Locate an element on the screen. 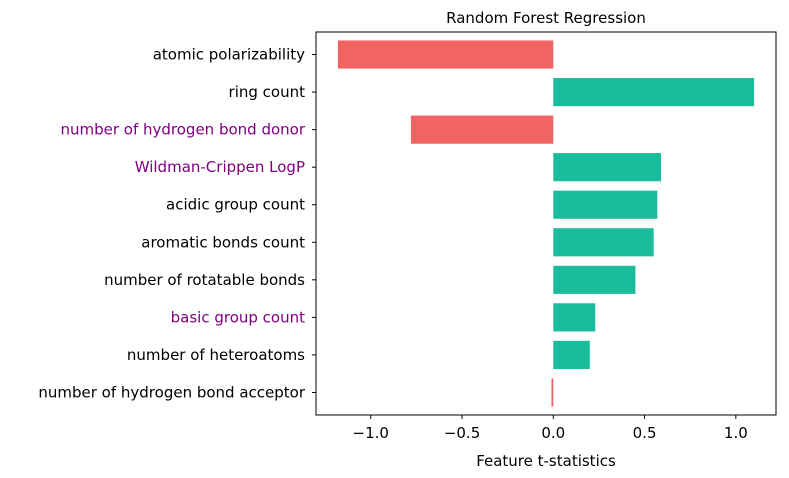 This screenshot has width=789, height=478. y-tick-label: ring count is located at coordinates (267, 92).